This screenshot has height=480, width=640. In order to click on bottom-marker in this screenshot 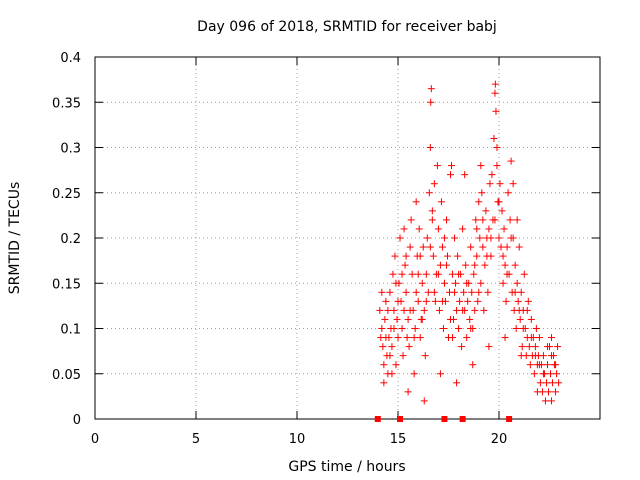, I will do `click(444, 419)`.